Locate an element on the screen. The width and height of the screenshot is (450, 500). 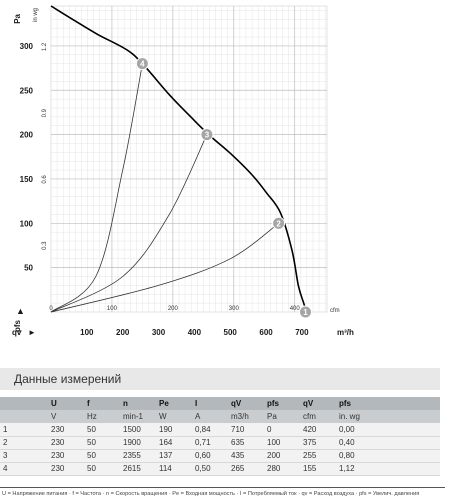
table-cell: I is located at coordinates (210, 403).